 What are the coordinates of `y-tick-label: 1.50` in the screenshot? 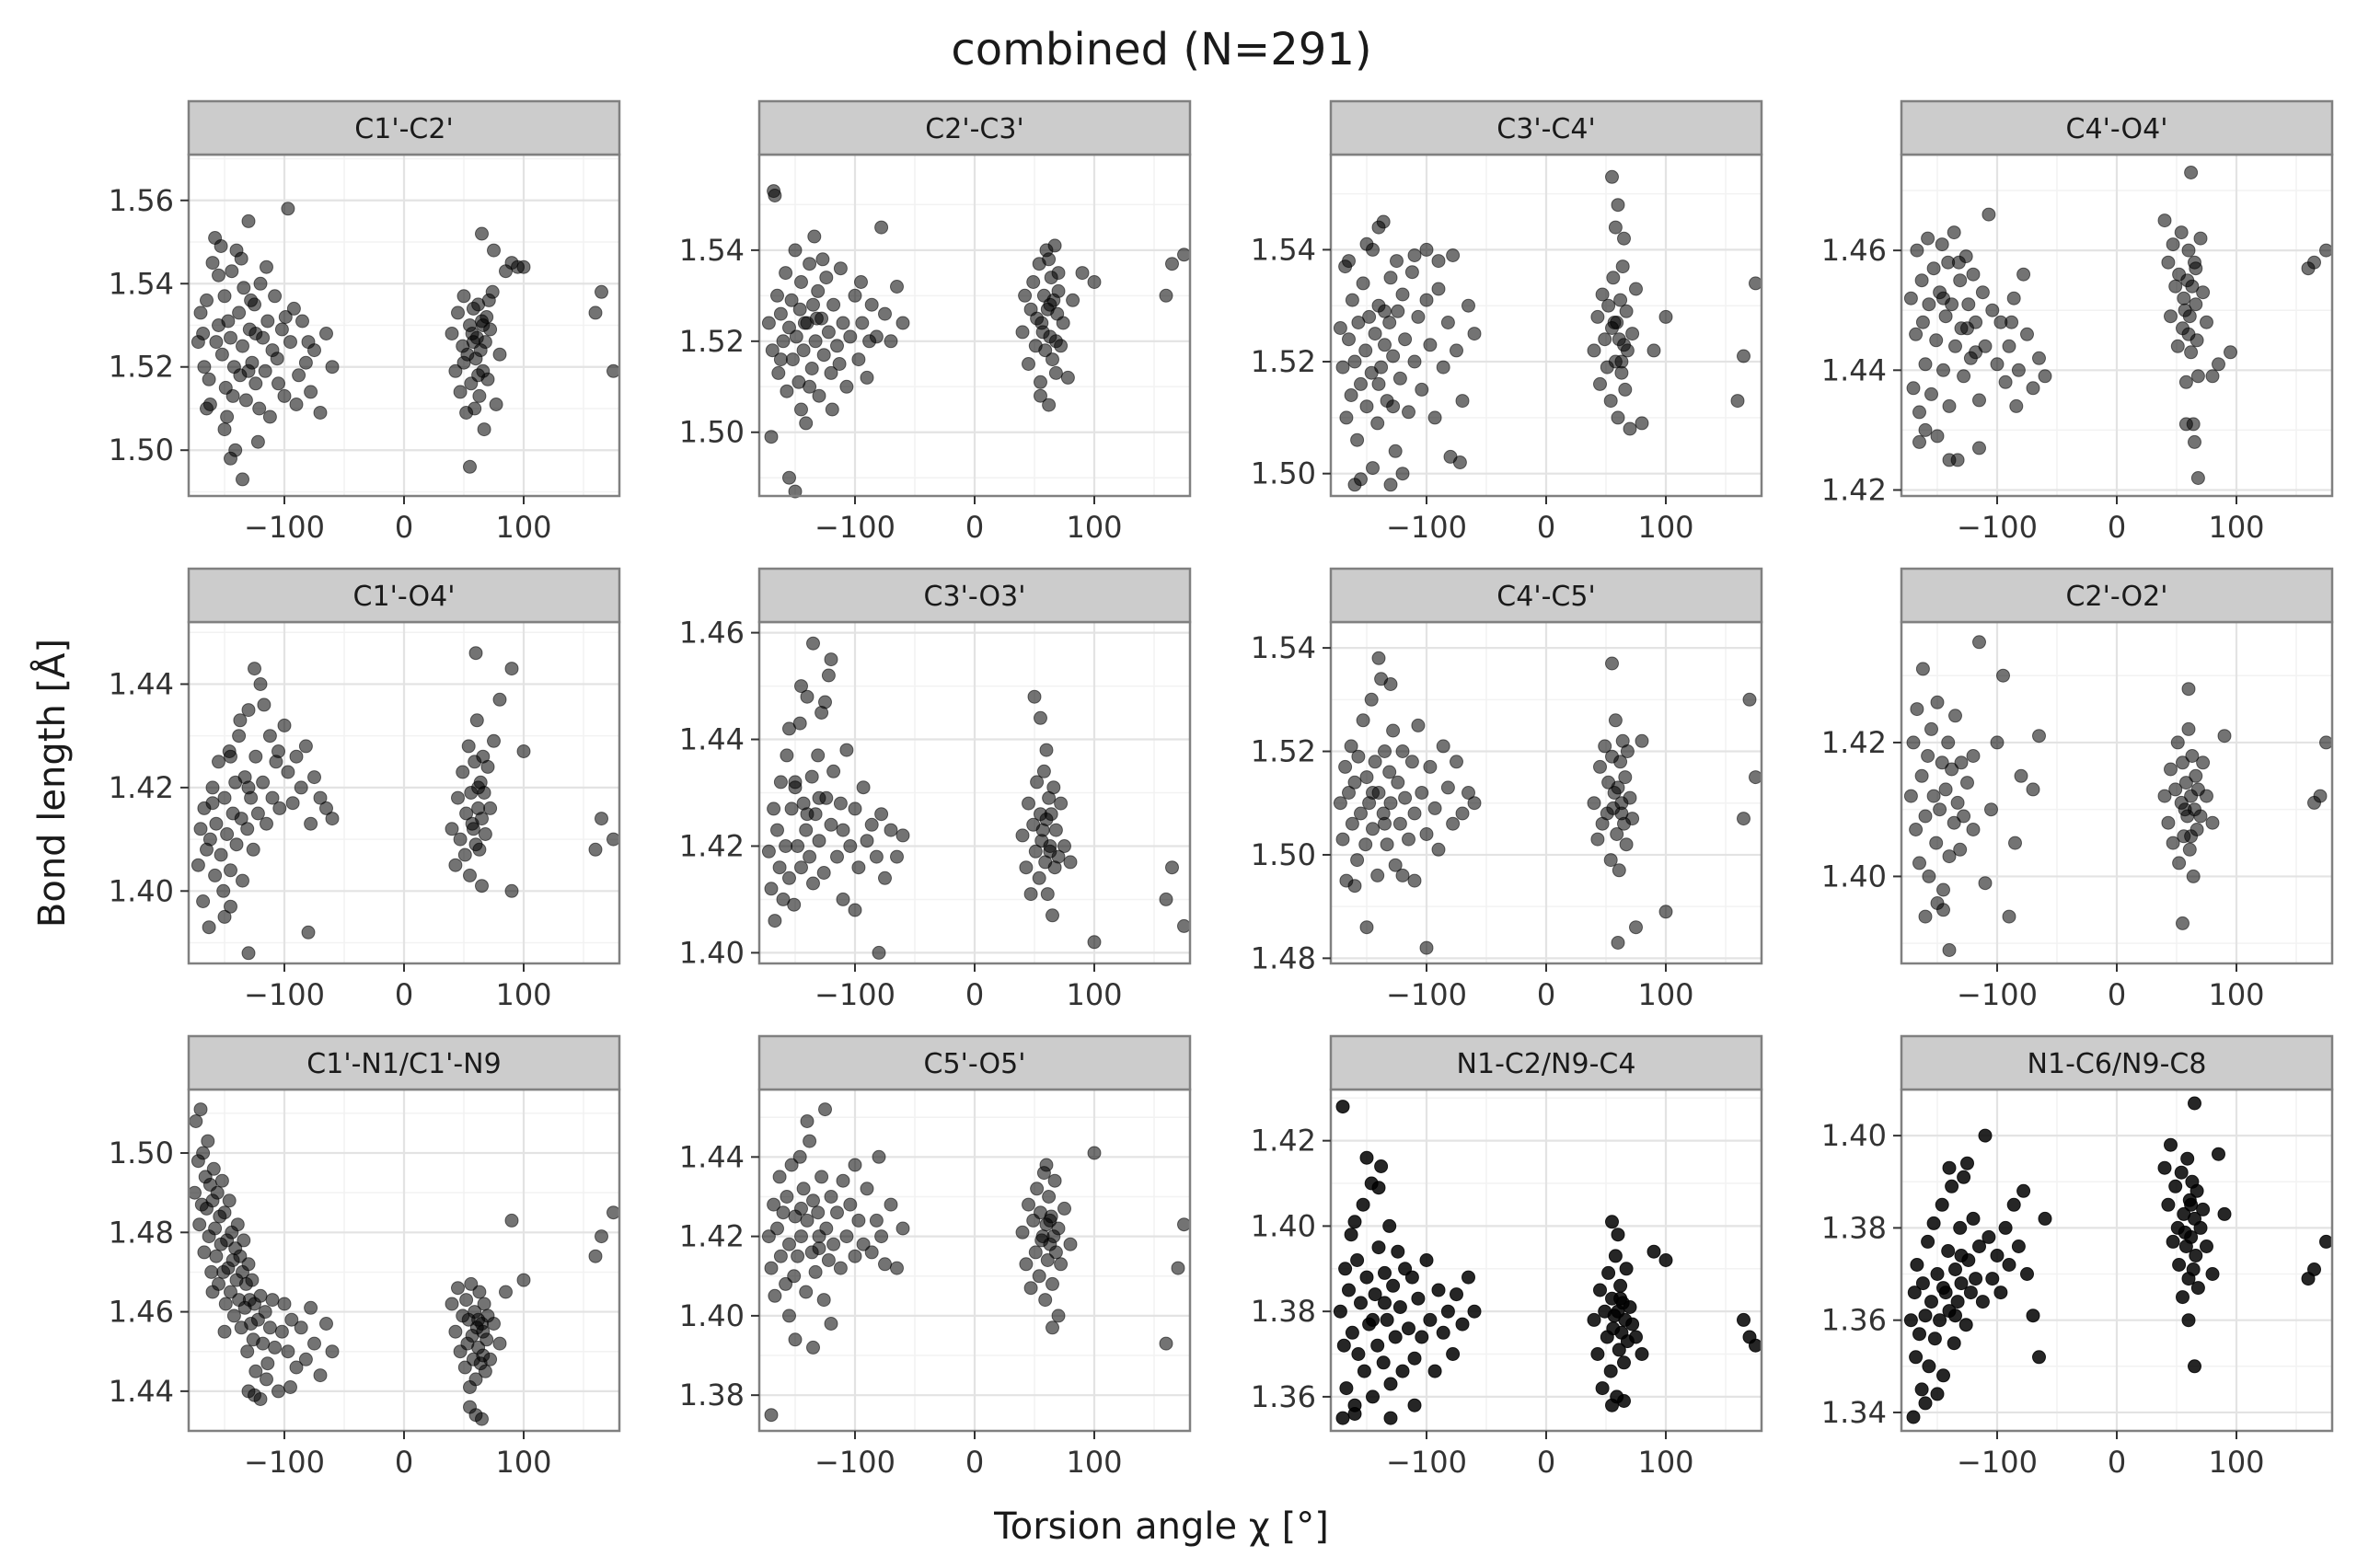 It's located at (141, 449).